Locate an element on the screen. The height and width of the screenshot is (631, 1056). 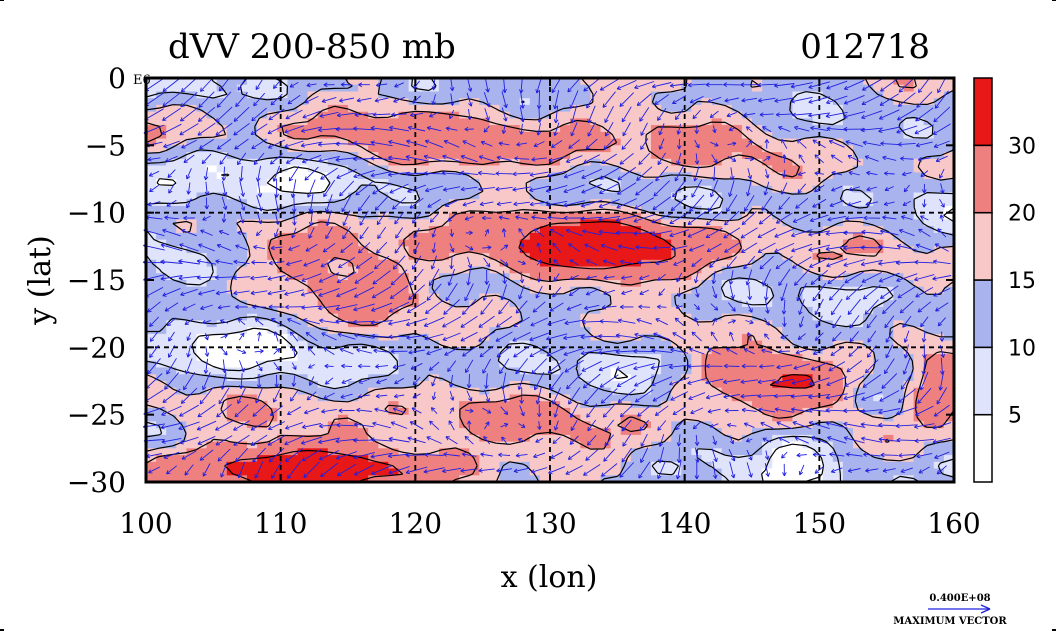
wind-vector is located at coordinates (171, 84).